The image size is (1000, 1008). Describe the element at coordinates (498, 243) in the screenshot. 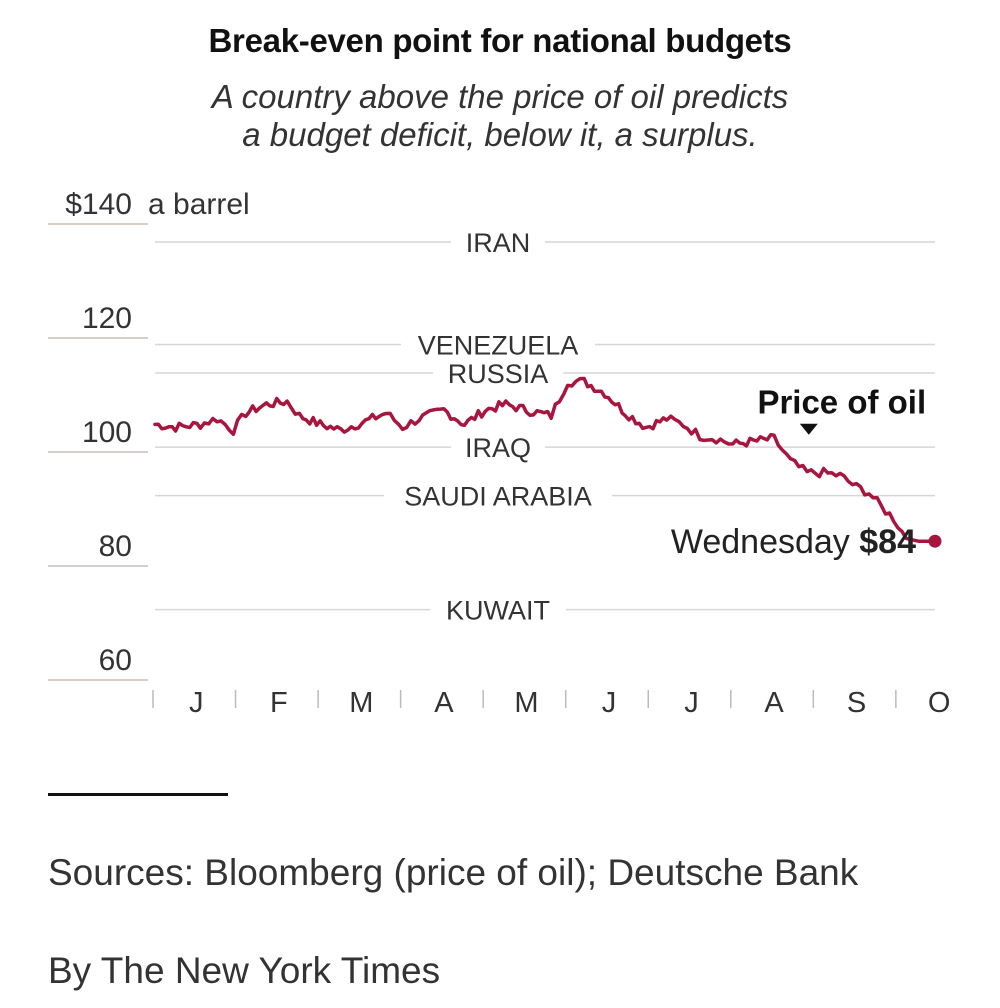

I see `breakeven-label: IRAN` at that location.